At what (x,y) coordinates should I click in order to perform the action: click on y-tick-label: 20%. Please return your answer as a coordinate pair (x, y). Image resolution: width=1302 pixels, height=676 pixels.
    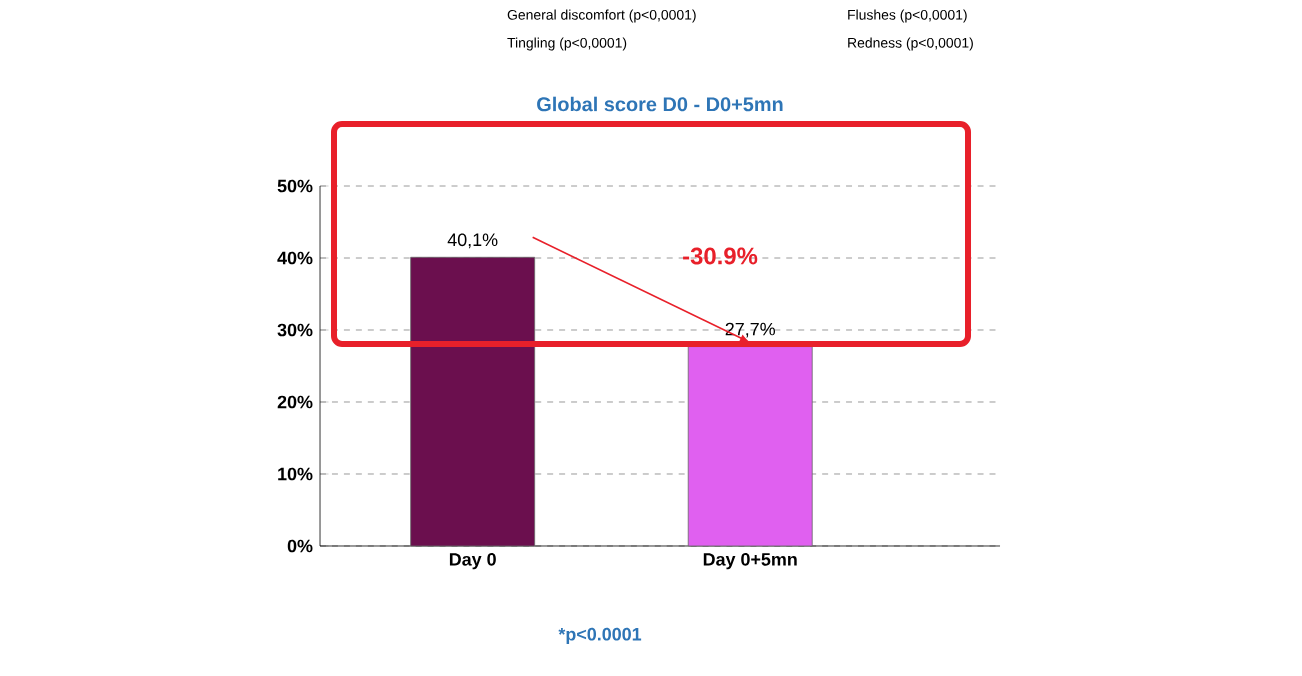
    Looking at the image, I should click on (295, 402).